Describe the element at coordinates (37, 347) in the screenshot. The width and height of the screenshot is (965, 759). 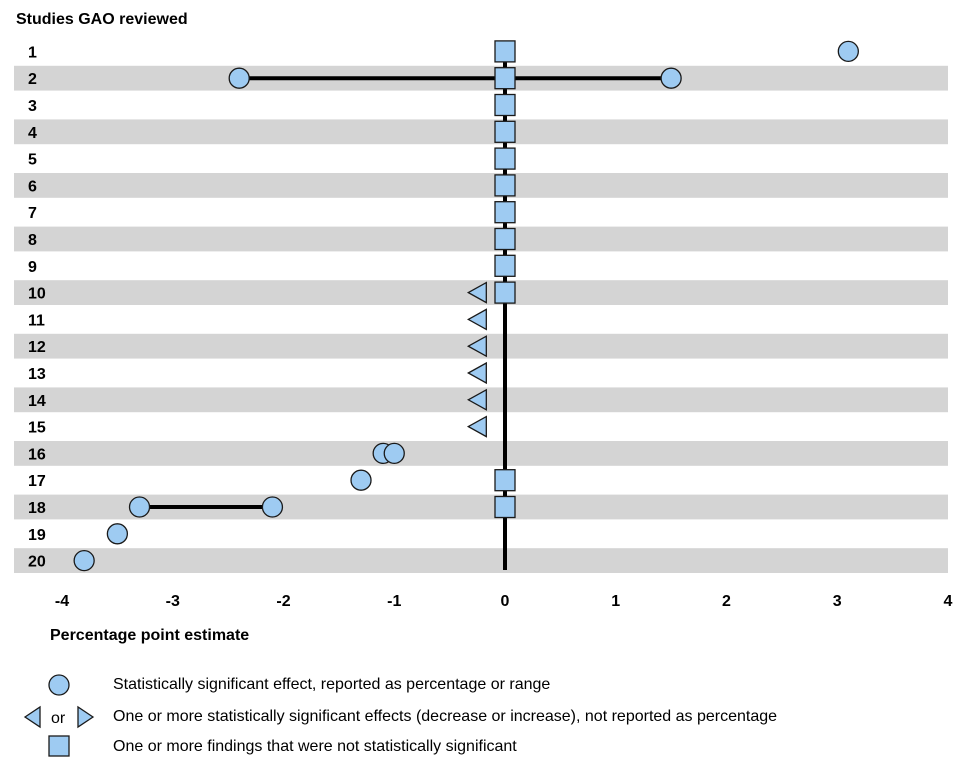
I see `row-label-12: 12` at that location.